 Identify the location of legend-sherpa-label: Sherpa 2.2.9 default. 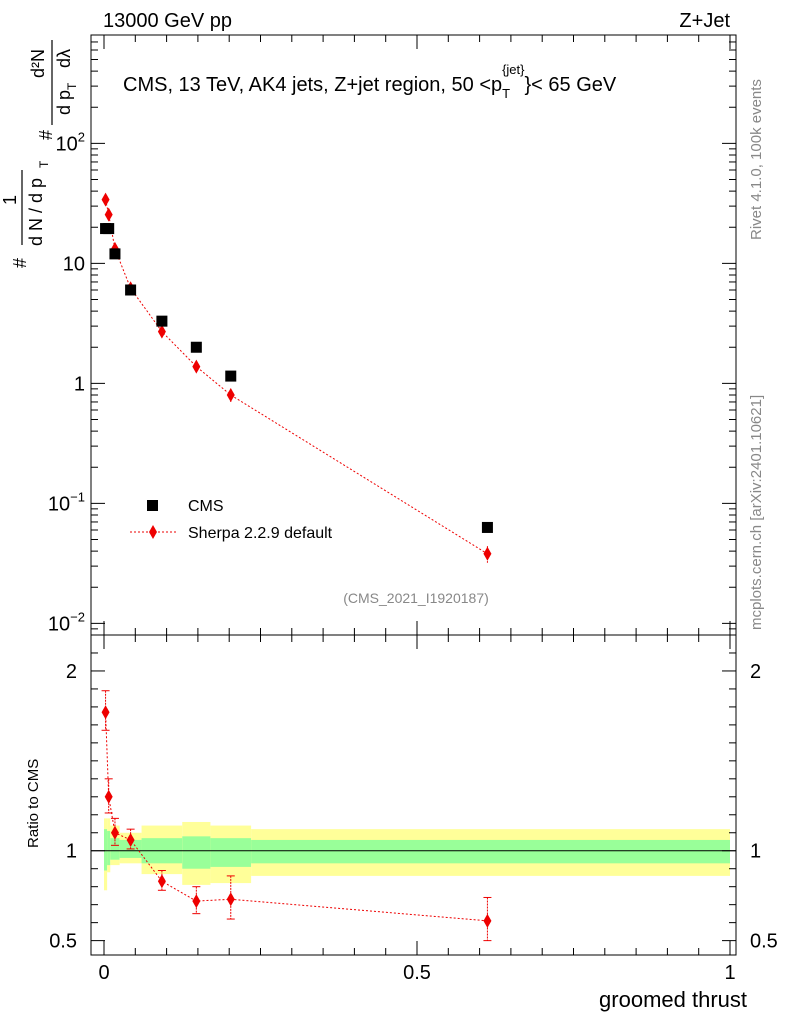
(260, 533).